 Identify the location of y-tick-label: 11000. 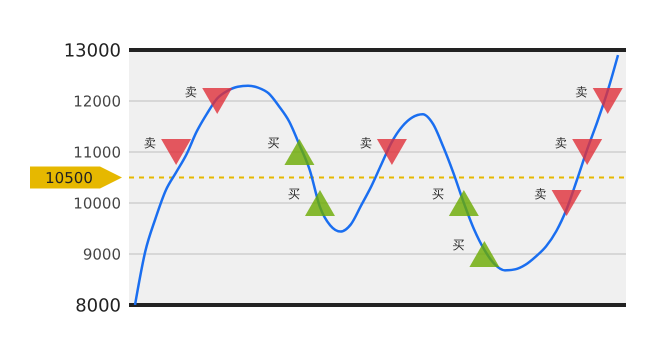
(97, 152).